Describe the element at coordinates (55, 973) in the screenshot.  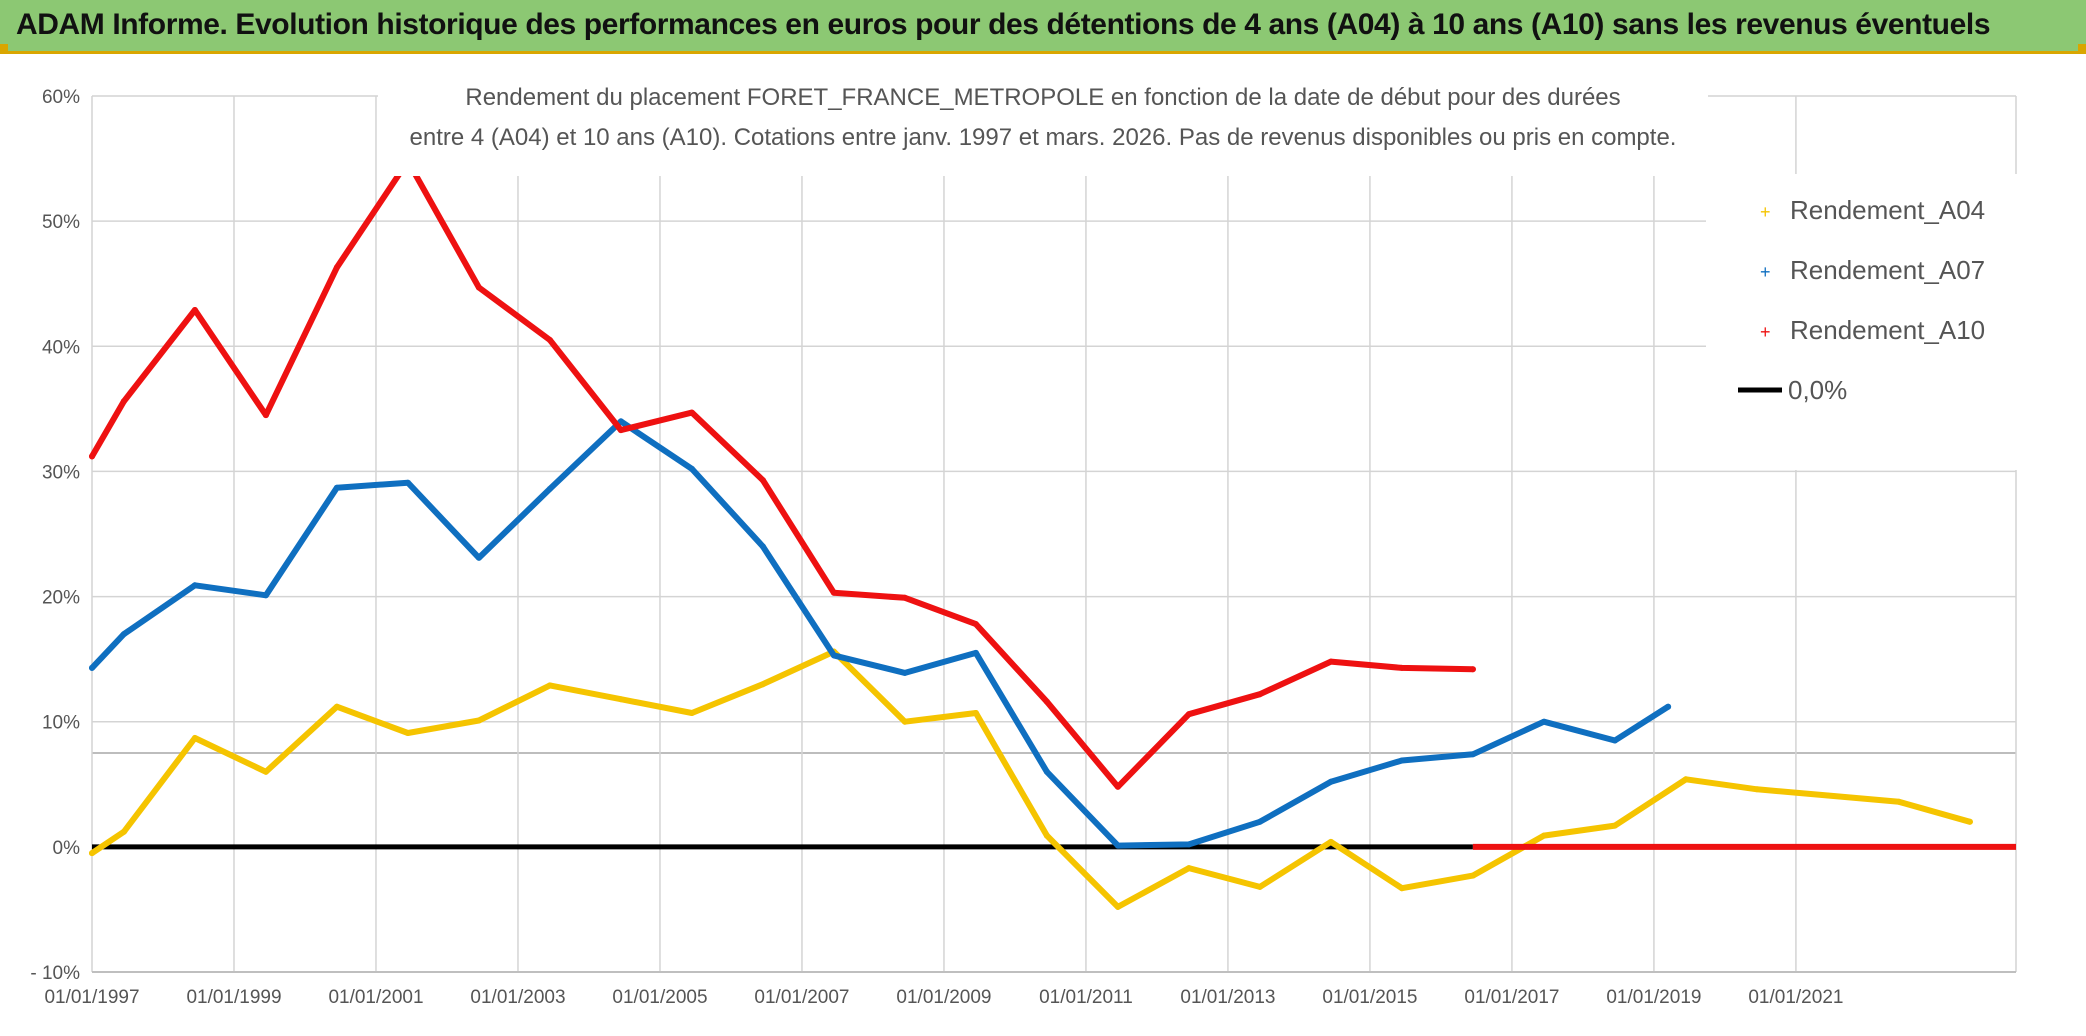
I see `y-tick-label: - 10%` at that location.